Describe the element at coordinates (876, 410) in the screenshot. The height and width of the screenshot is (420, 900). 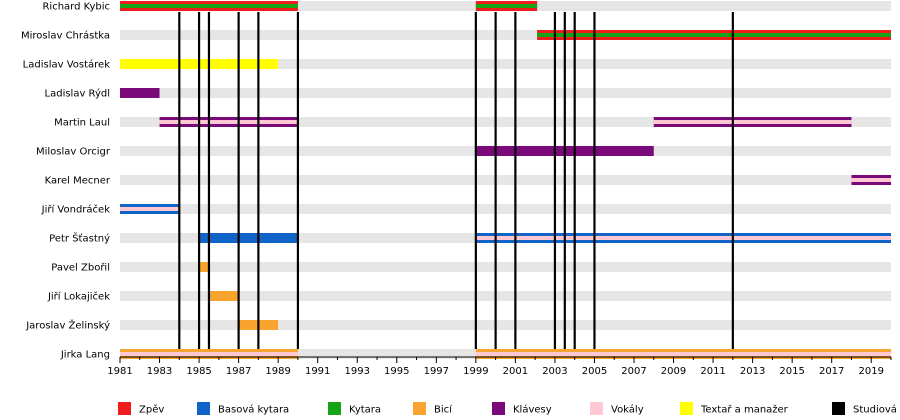
I see `legend-label: Studiová a` at that location.